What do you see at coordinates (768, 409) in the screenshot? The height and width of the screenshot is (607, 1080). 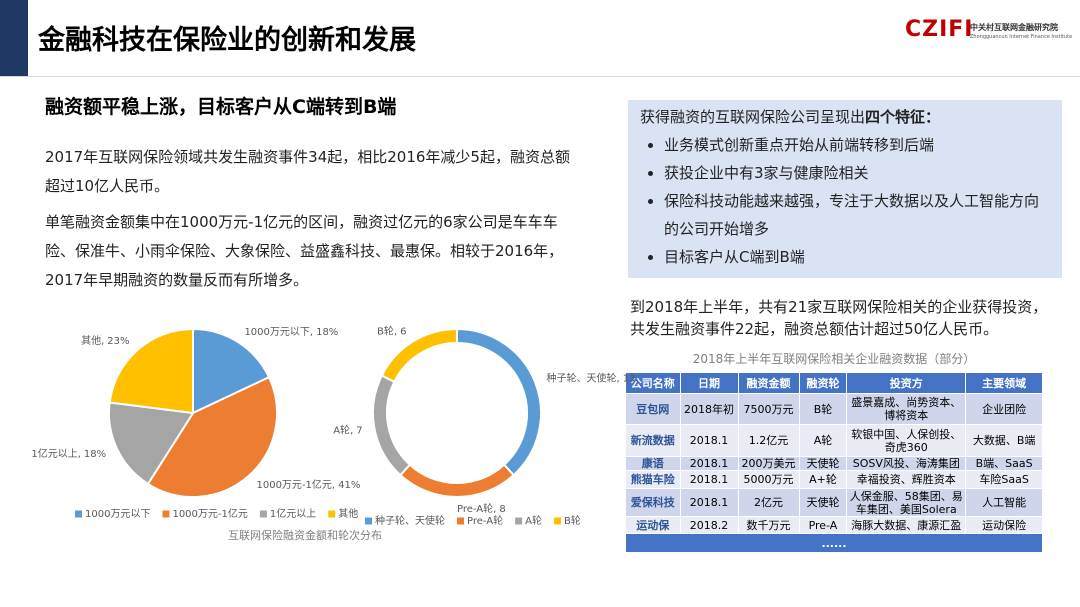 I see `table-cell: 7500万元` at bounding box center [768, 409].